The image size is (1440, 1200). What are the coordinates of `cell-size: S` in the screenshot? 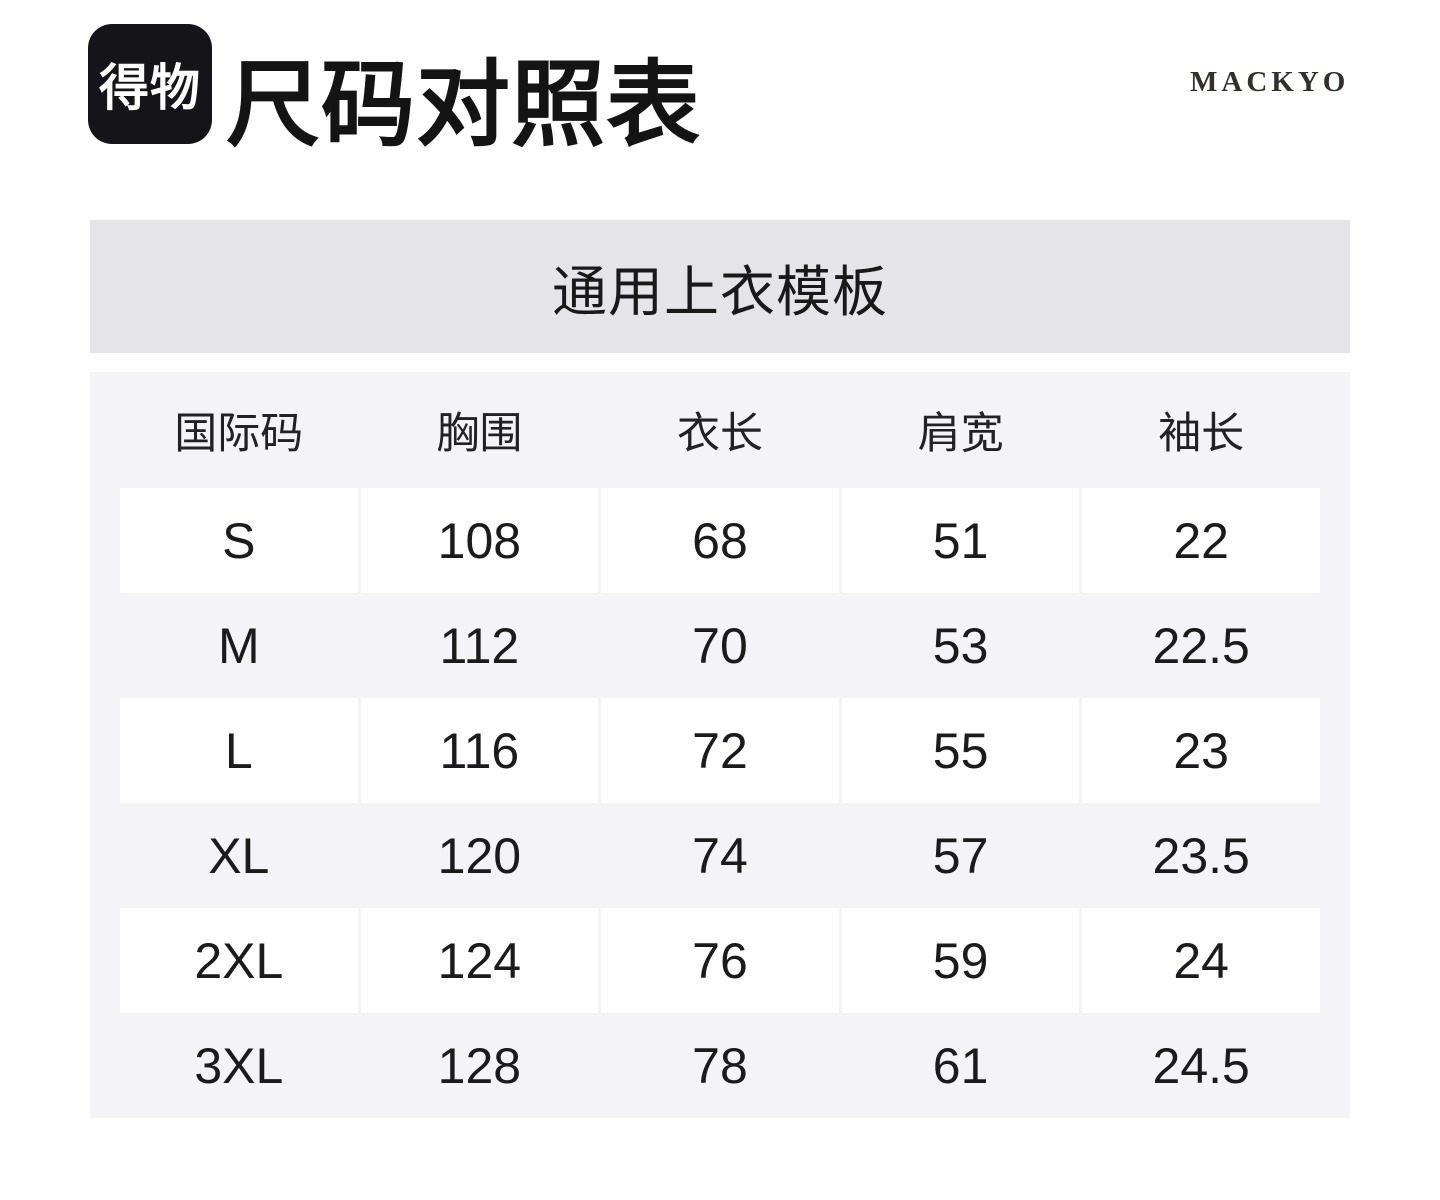 It's located at (239, 540).